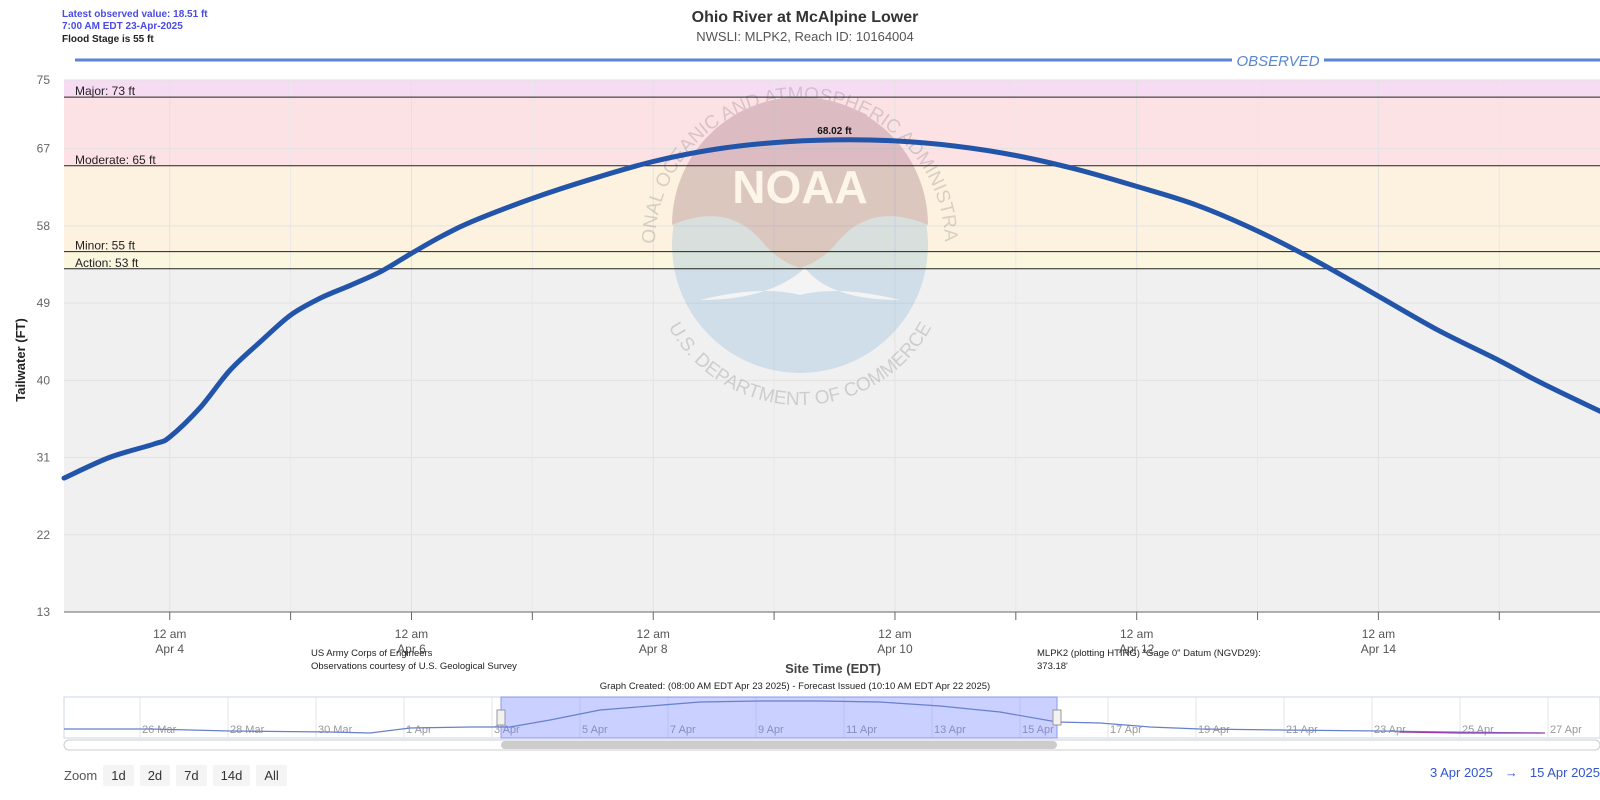  Describe the element at coordinates (800, 245) in the screenshot. I see `noaa-emblem-circle` at that location.